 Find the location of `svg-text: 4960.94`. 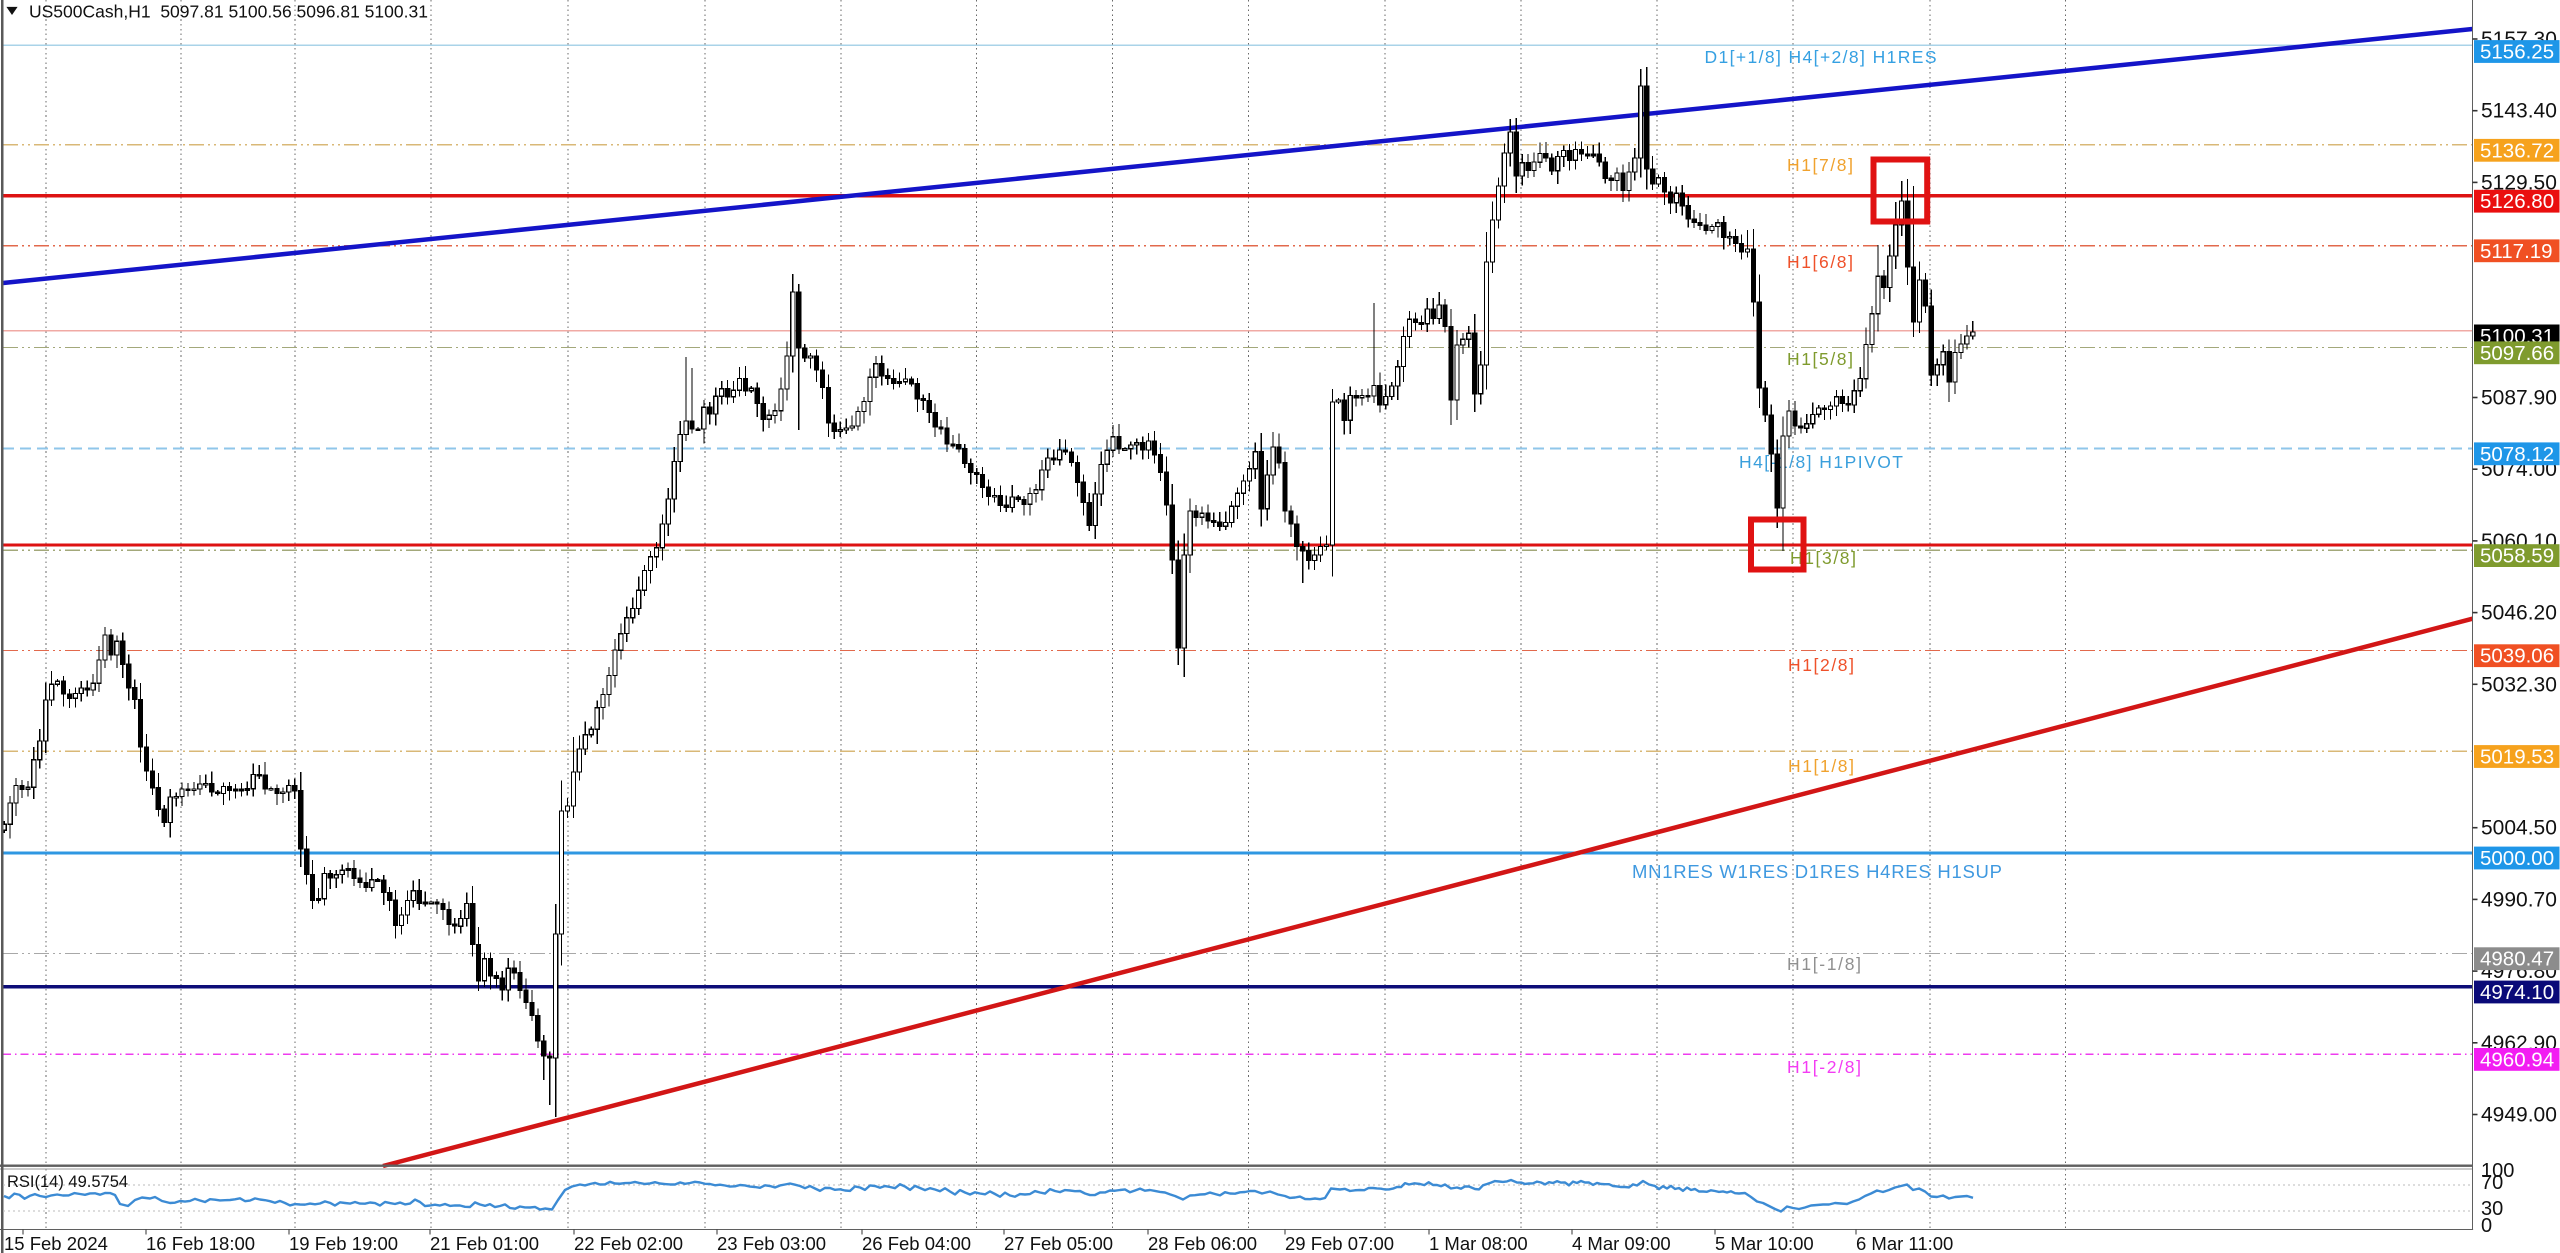

svg-text: 4960.94 is located at coordinates (2517, 1059).